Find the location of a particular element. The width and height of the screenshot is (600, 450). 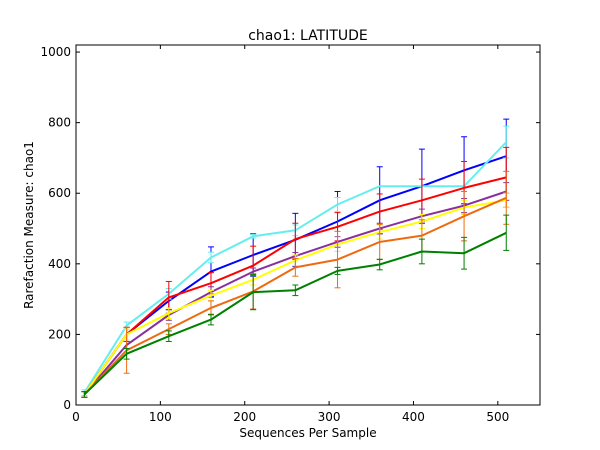

y-axis-label: Rarefaction Measure: chao1 is located at coordinates (29, 225).